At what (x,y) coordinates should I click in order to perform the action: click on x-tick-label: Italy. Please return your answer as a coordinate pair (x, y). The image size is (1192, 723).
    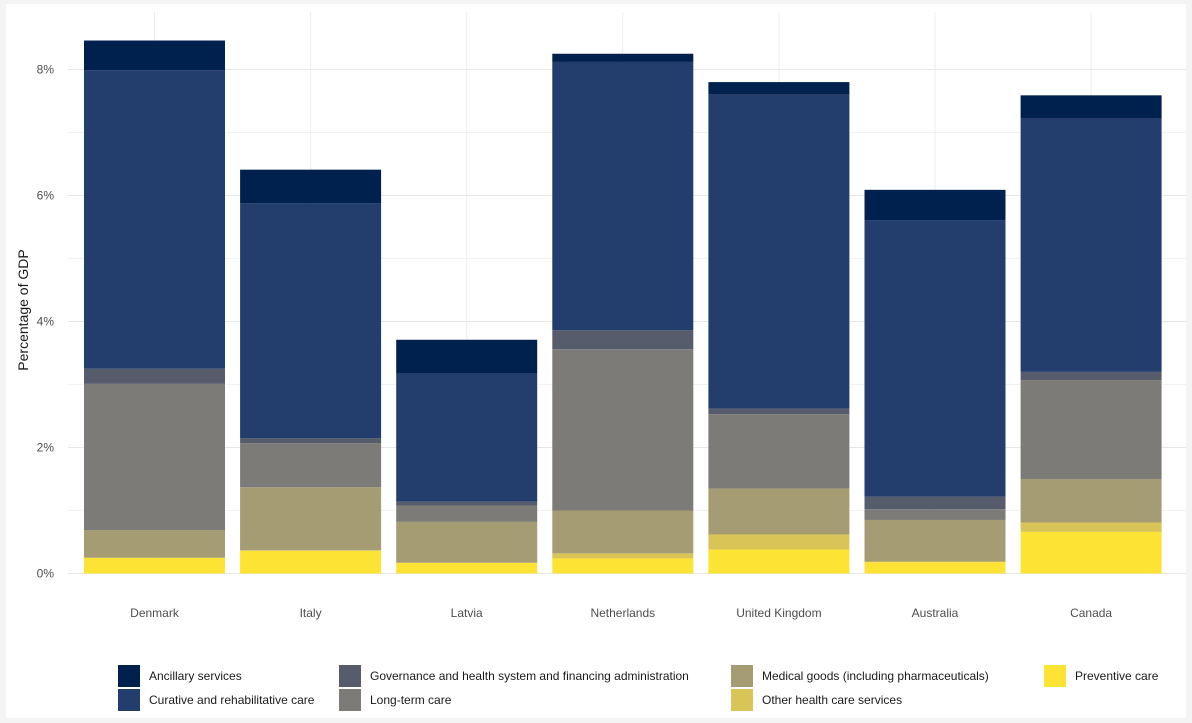
    Looking at the image, I should click on (311, 613).